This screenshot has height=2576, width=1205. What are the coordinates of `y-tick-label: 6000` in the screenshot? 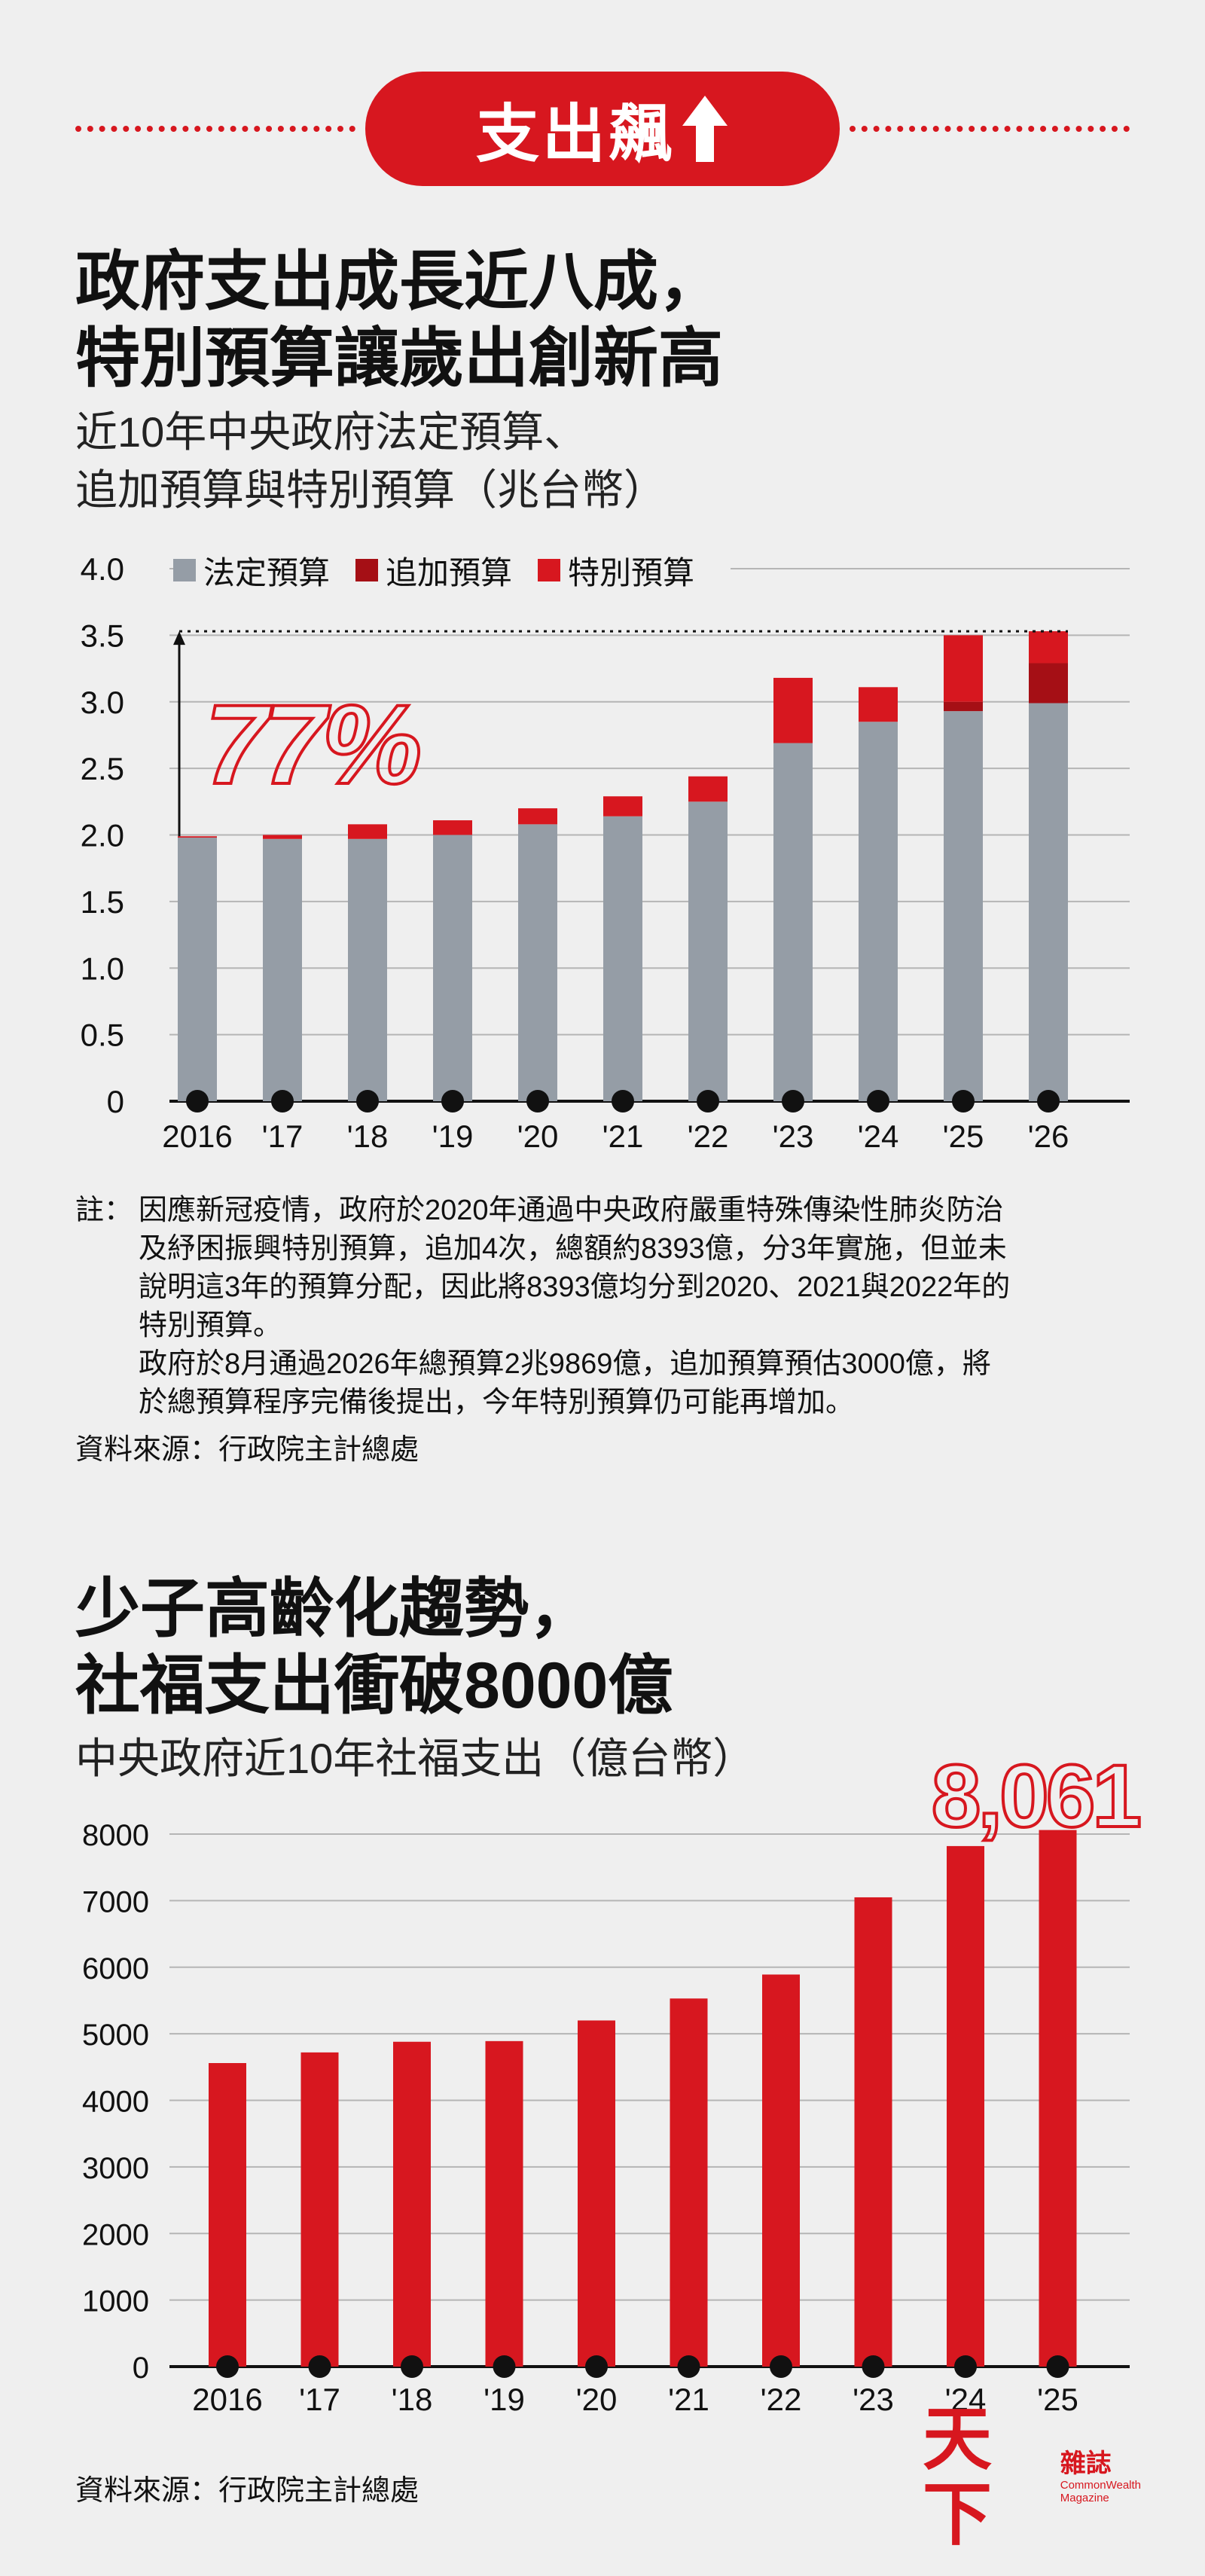 It's located at (115, 1969).